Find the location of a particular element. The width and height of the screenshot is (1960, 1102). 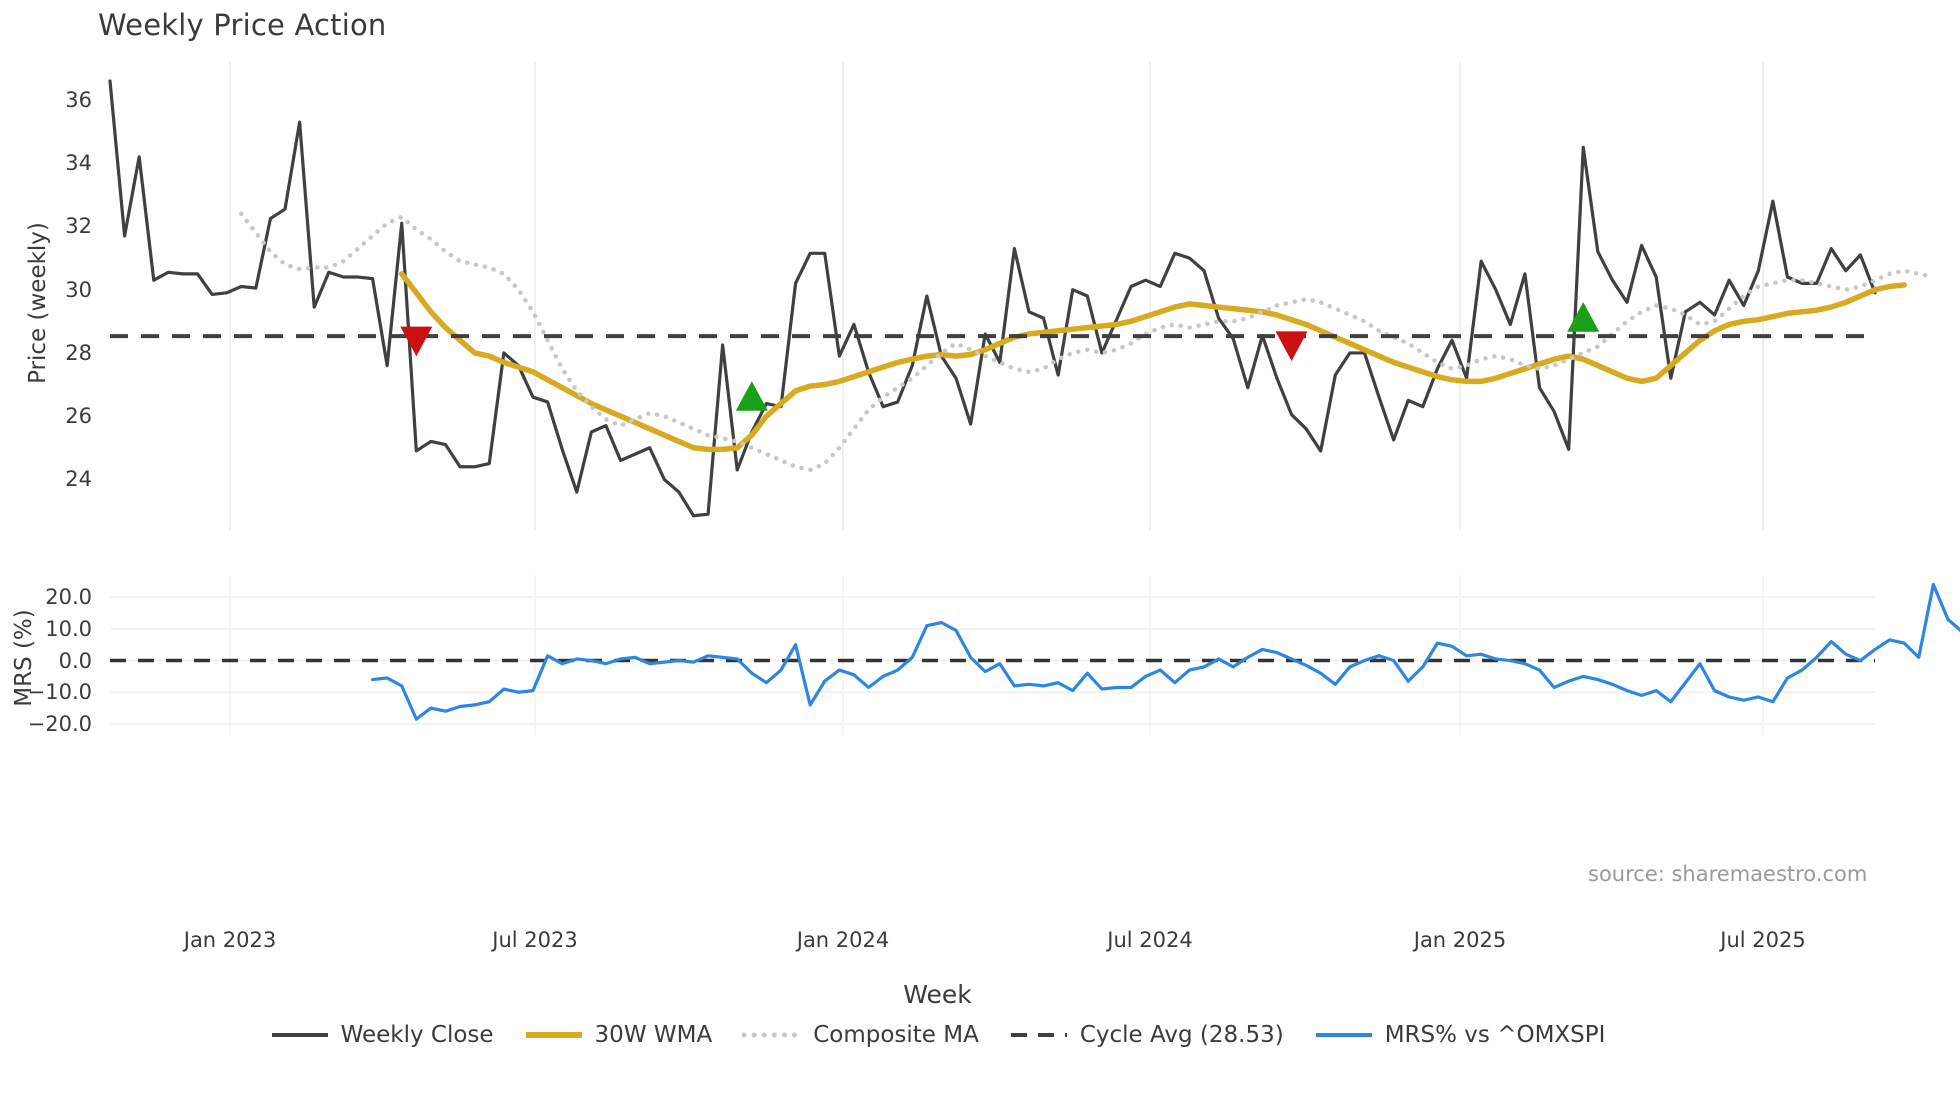

legend-item: Weekly Close is located at coordinates (382, 1035).